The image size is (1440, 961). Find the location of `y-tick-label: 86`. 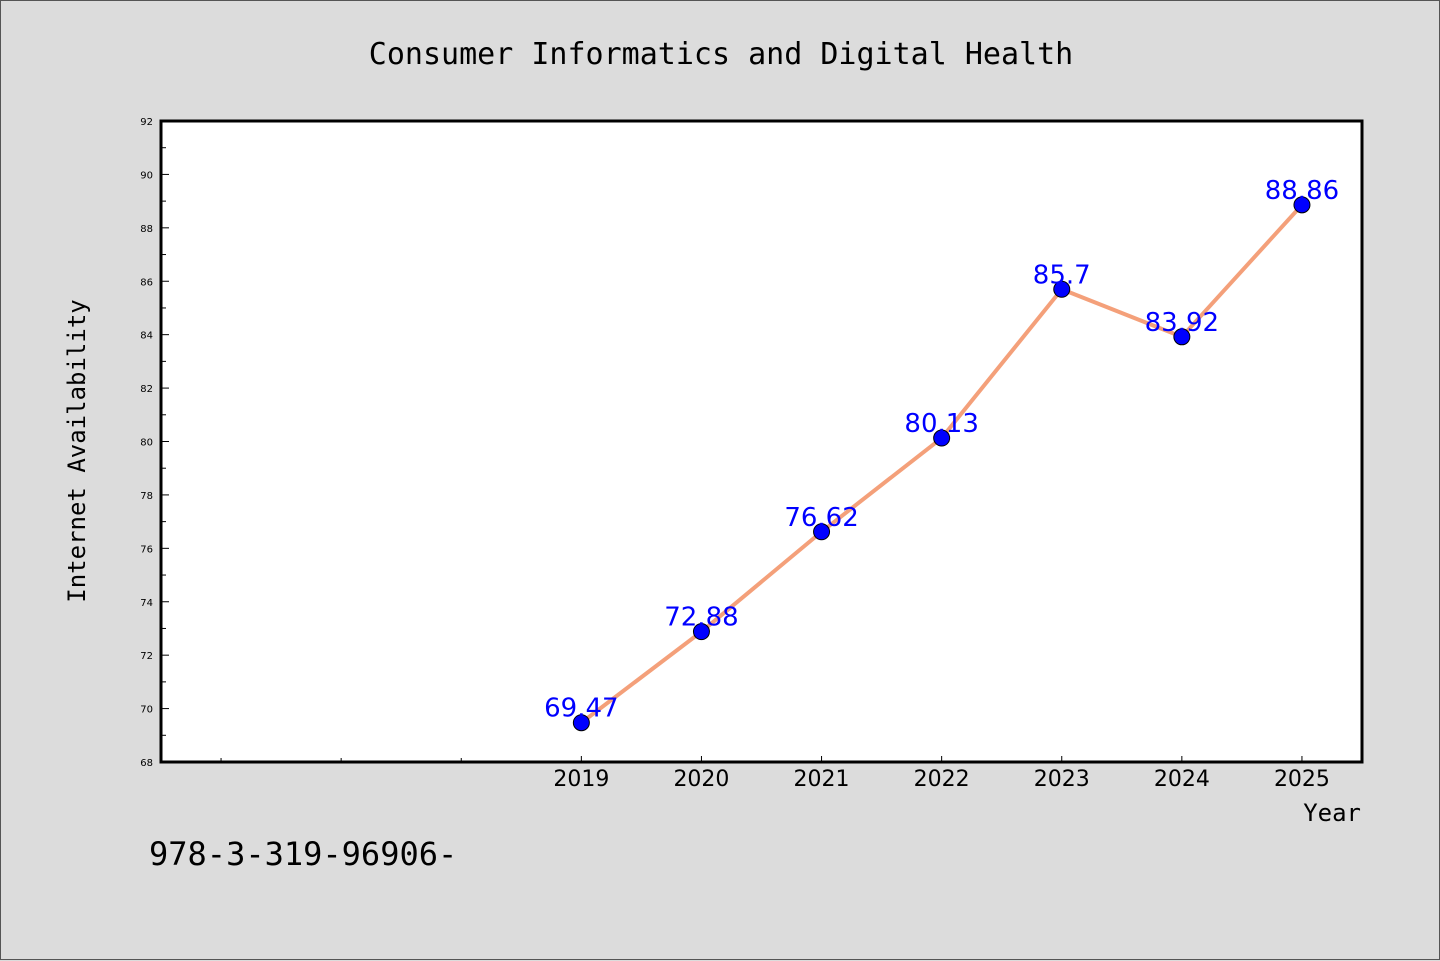

y-tick-label: 86 is located at coordinates (146, 282).